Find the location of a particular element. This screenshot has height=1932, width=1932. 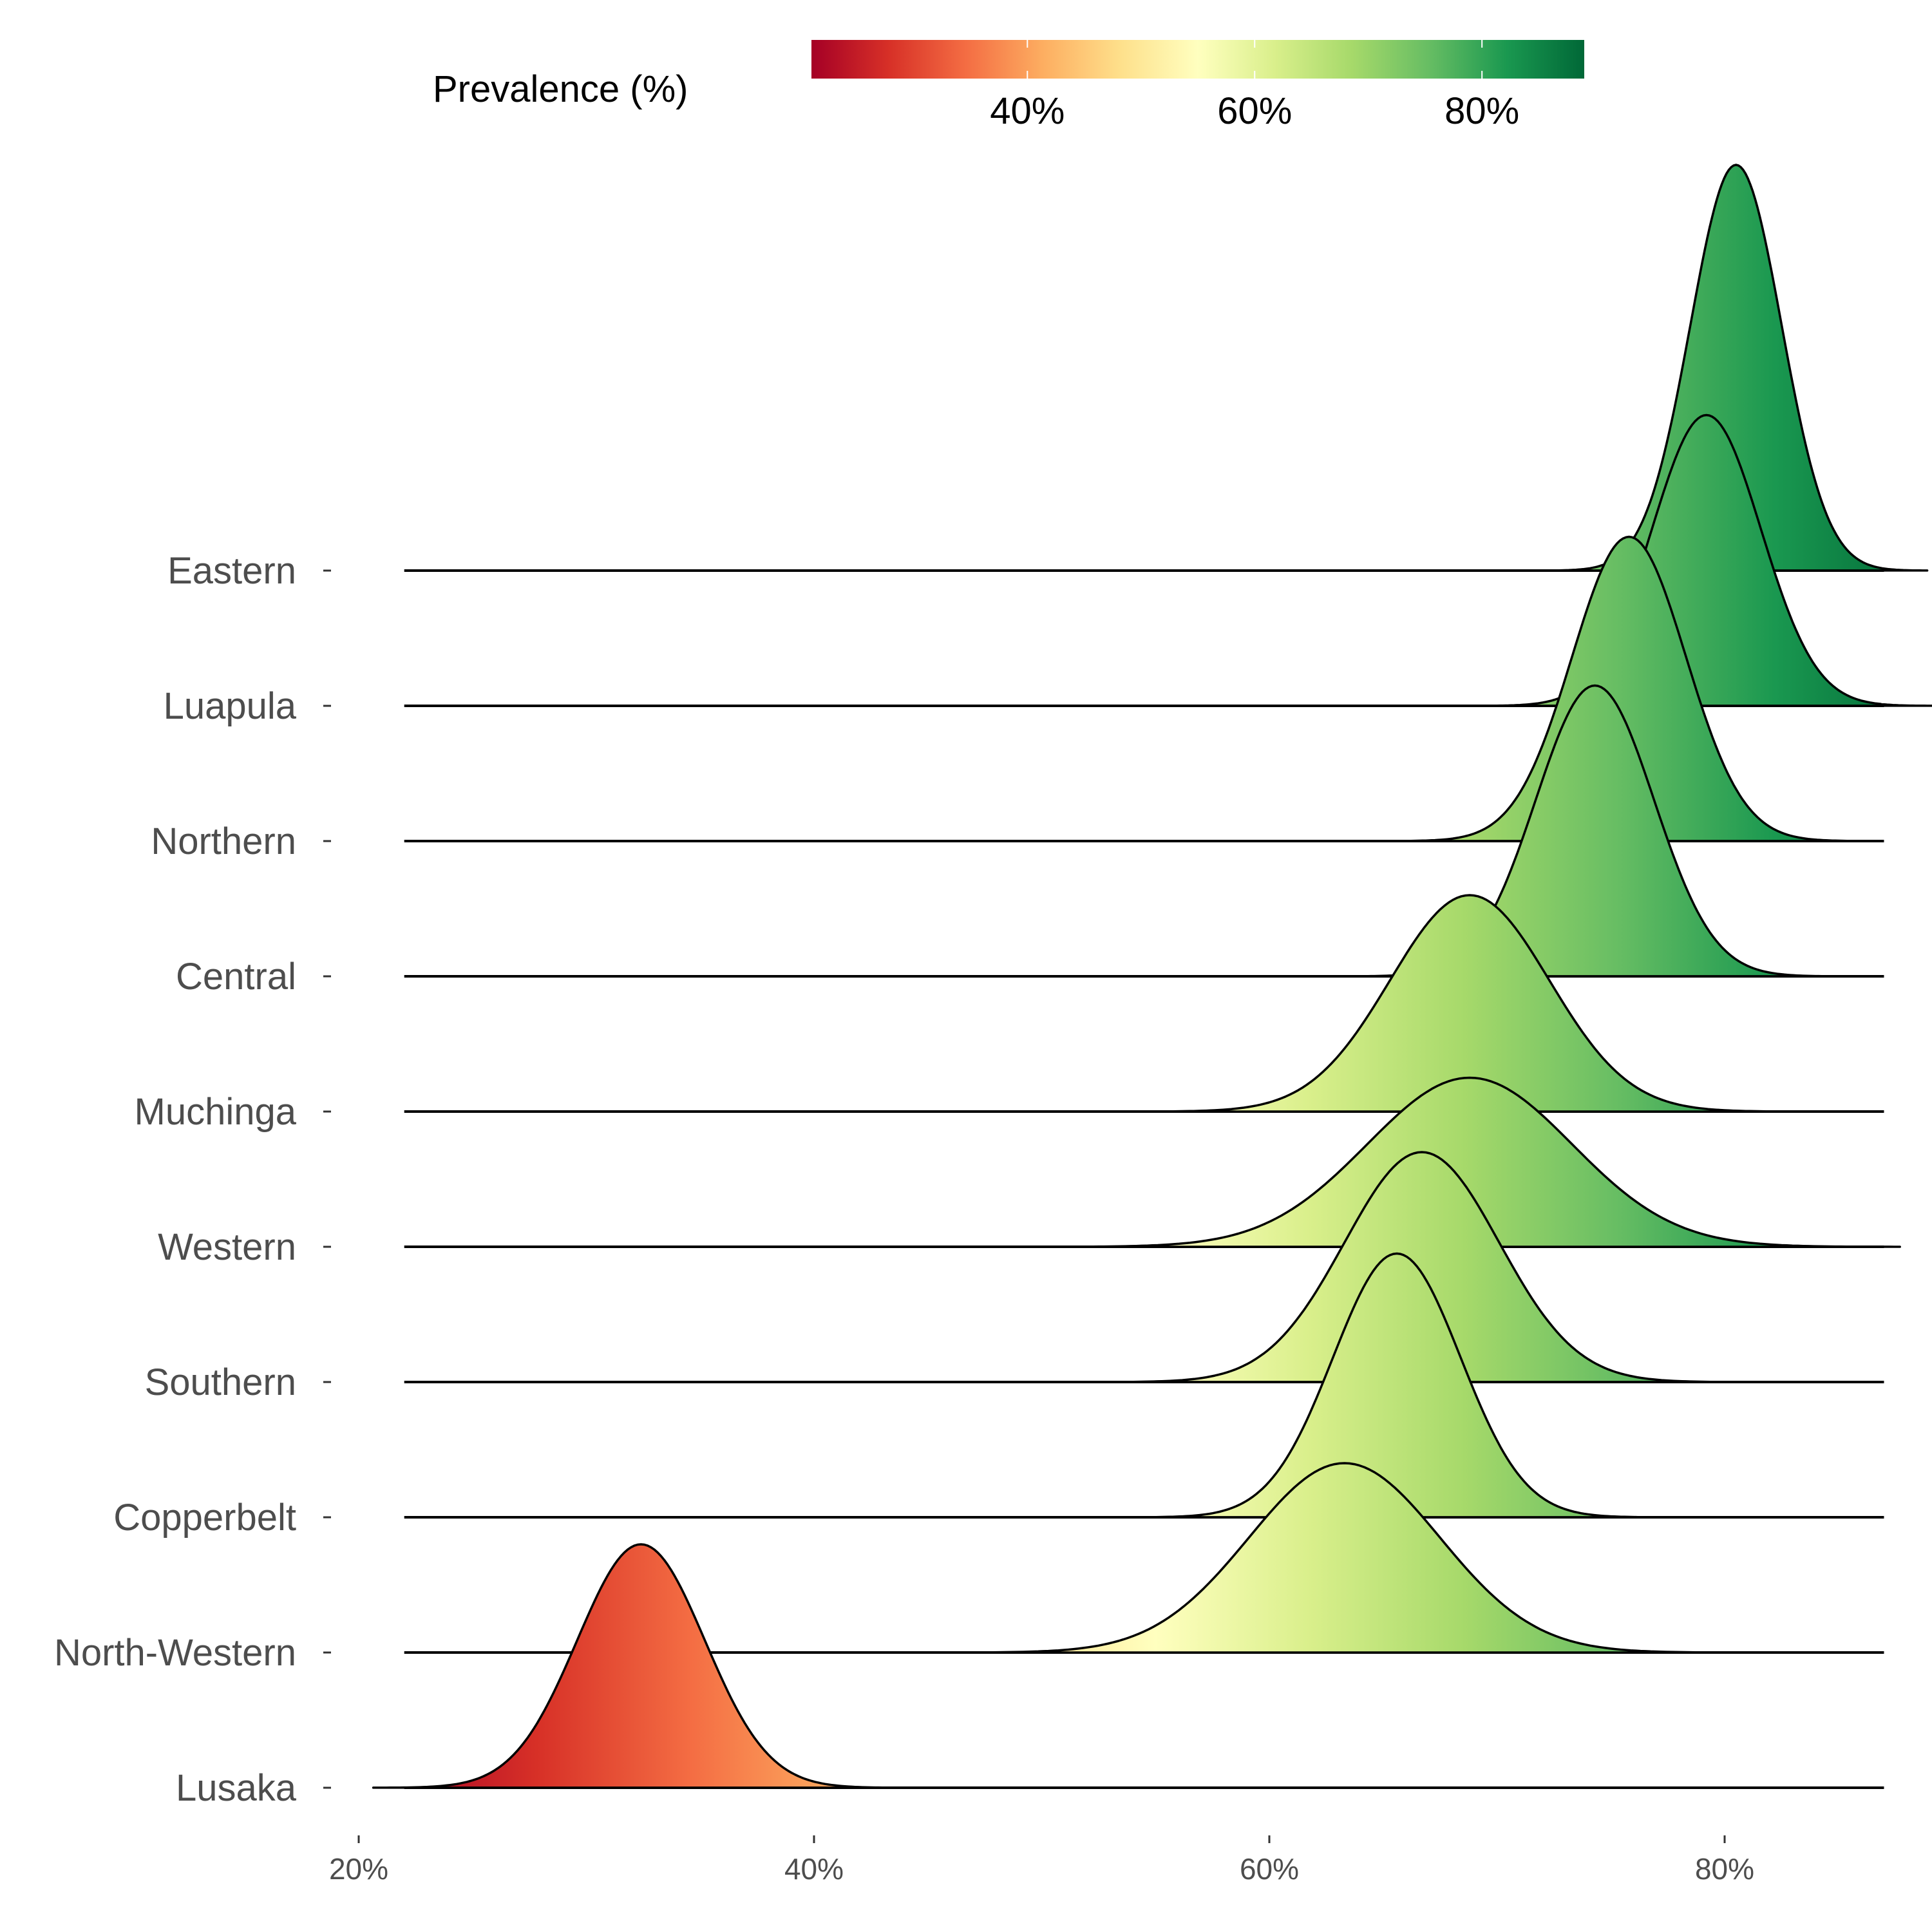

legend: Prevalence (%) 40% 60% 80% is located at coordinates (1008, 86).